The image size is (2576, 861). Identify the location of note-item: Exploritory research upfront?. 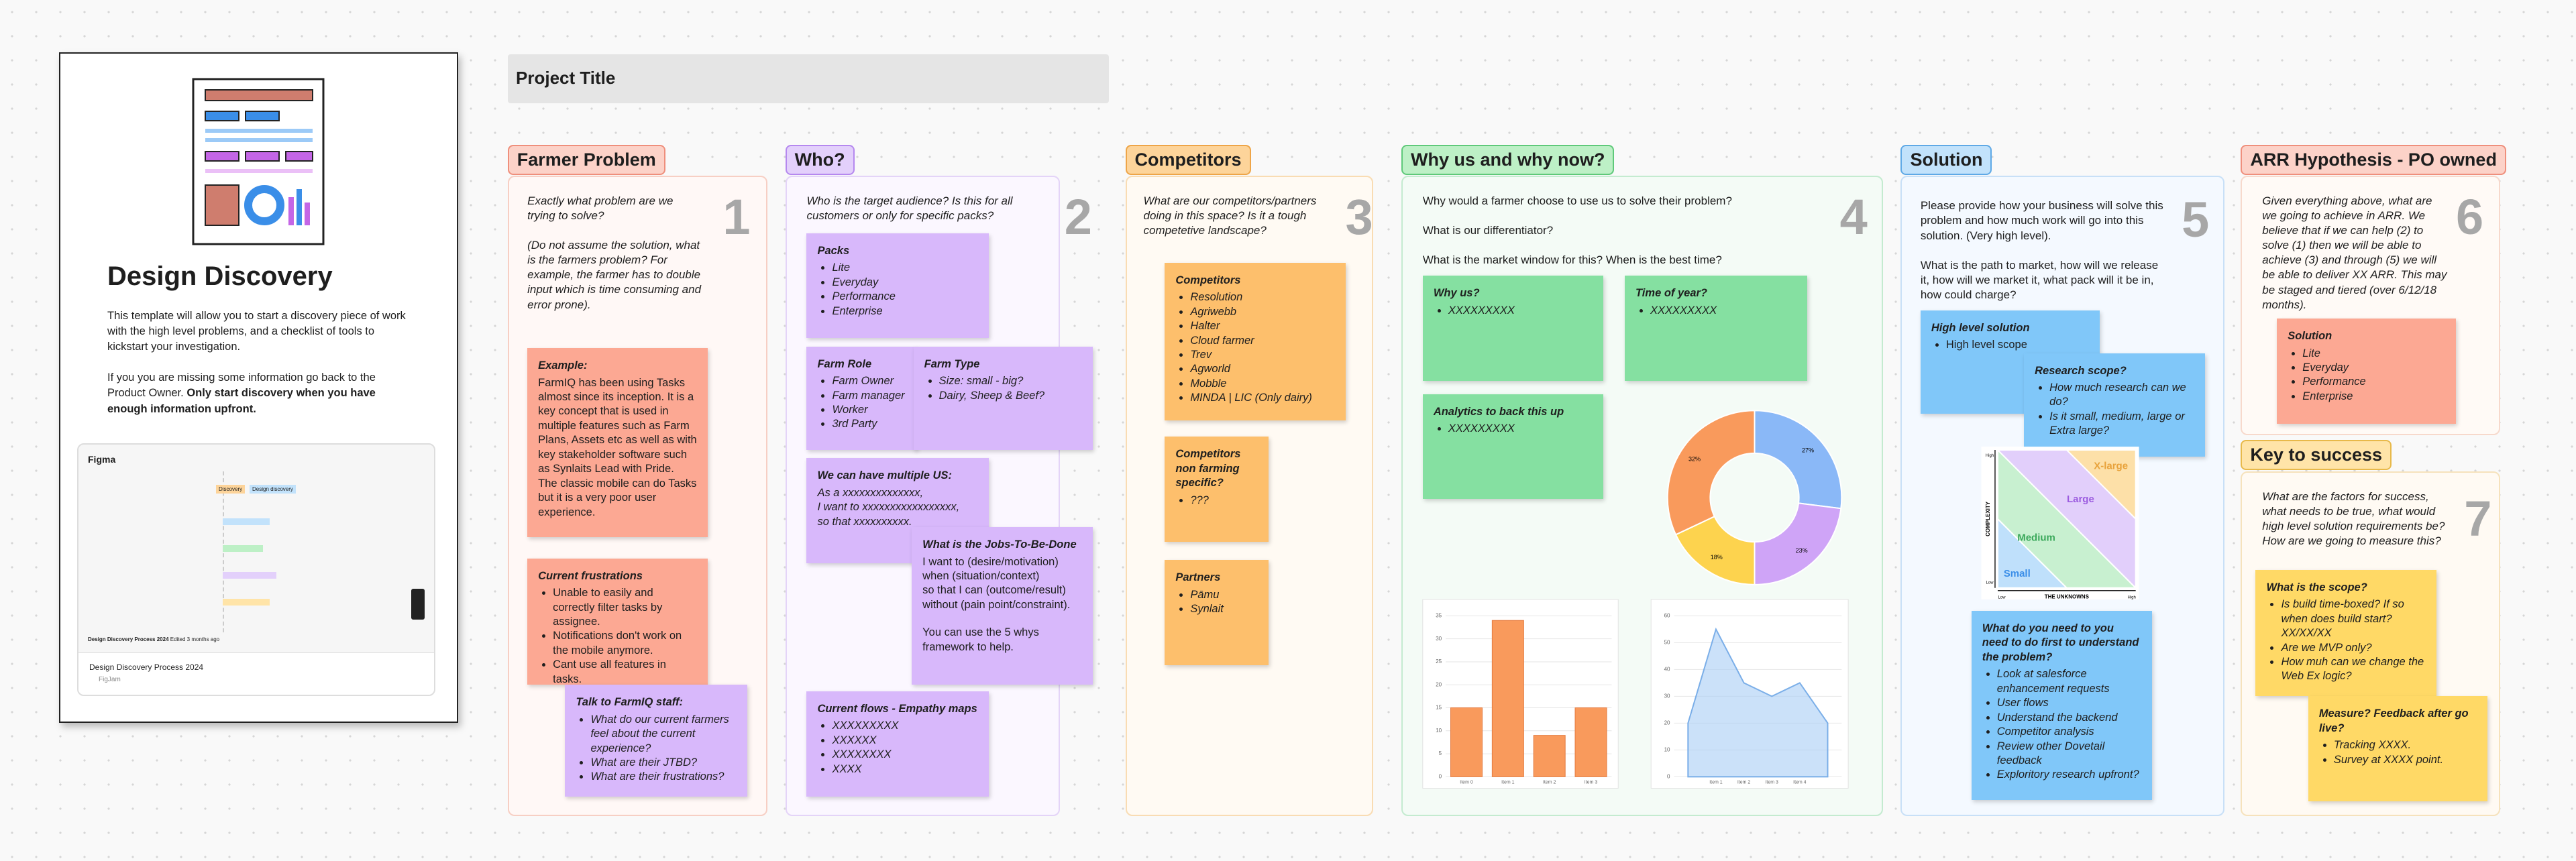
(2069, 775).